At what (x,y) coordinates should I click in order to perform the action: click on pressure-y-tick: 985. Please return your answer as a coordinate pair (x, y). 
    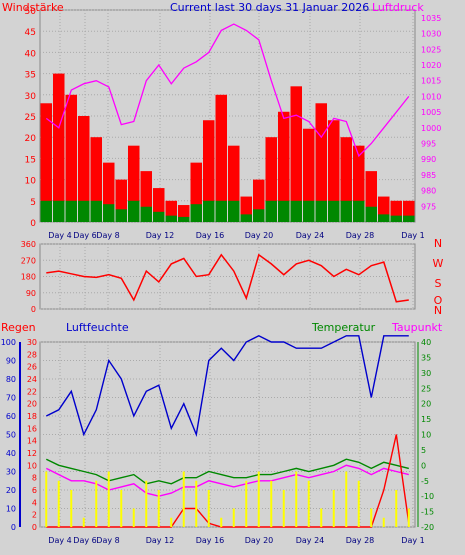
    Looking at the image, I should click on (428, 175).